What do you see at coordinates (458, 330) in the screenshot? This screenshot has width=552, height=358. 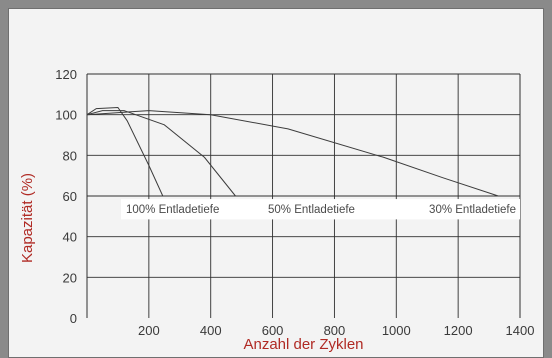 I see `x-tick-1200: 1200` at bounding box center [458, 330].